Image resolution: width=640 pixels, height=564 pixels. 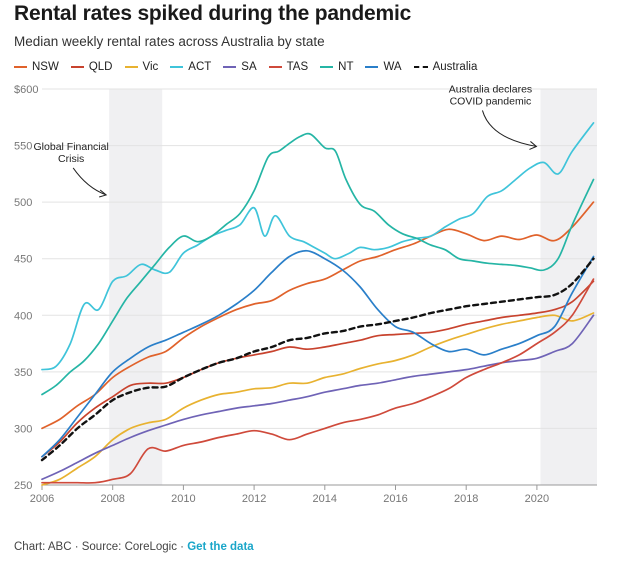 I want to click on annotation-covid-arrow, so click(x=509, y=128).